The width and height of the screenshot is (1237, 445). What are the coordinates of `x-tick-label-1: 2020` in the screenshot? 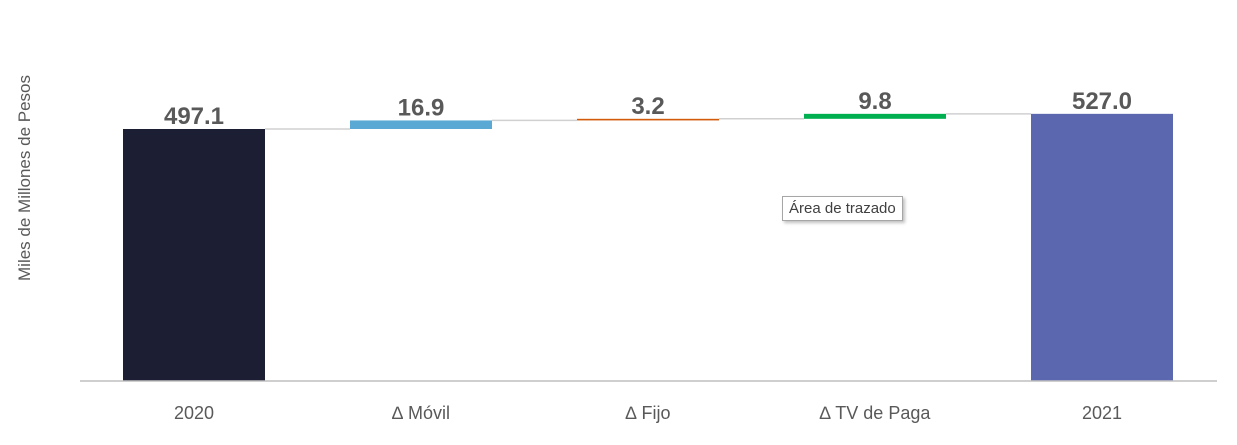 It's located at (194, 413).